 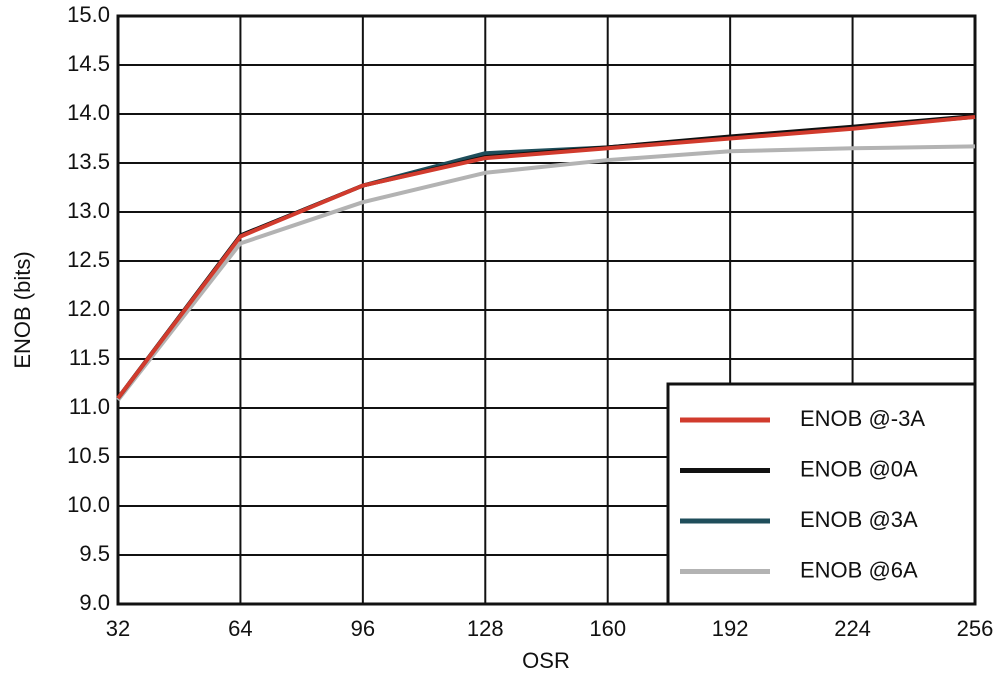 What do you see at coordinates (88, 504) in the screenshot?
I see `y-tick-label: 10.0` at bounding box center [88, 504].